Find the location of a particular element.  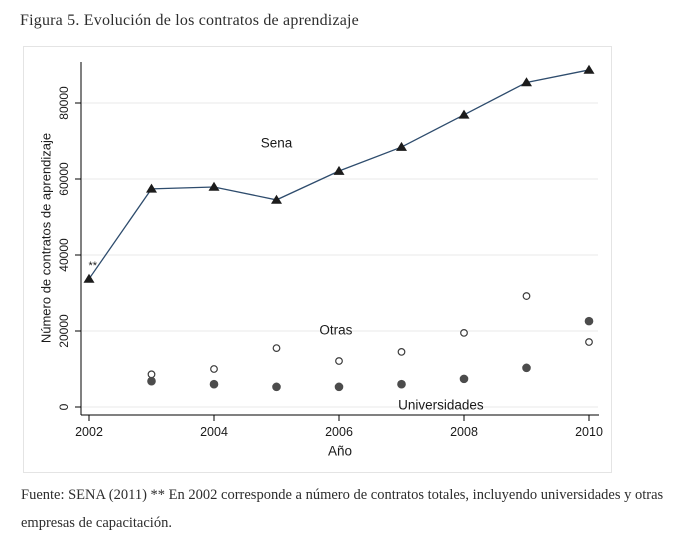

universidades-point-2009 is located at coordinates (526, 368).